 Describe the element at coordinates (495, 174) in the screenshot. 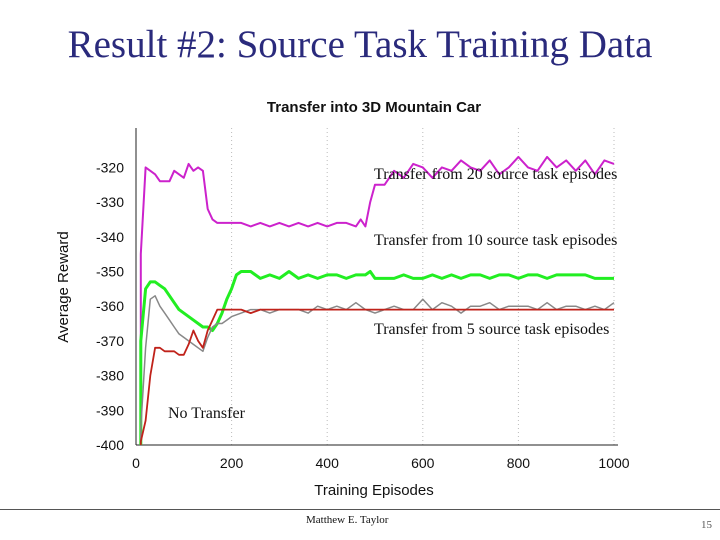

I see `annotation-20-episodes: Transfer from 20 source task episodes` at that location.